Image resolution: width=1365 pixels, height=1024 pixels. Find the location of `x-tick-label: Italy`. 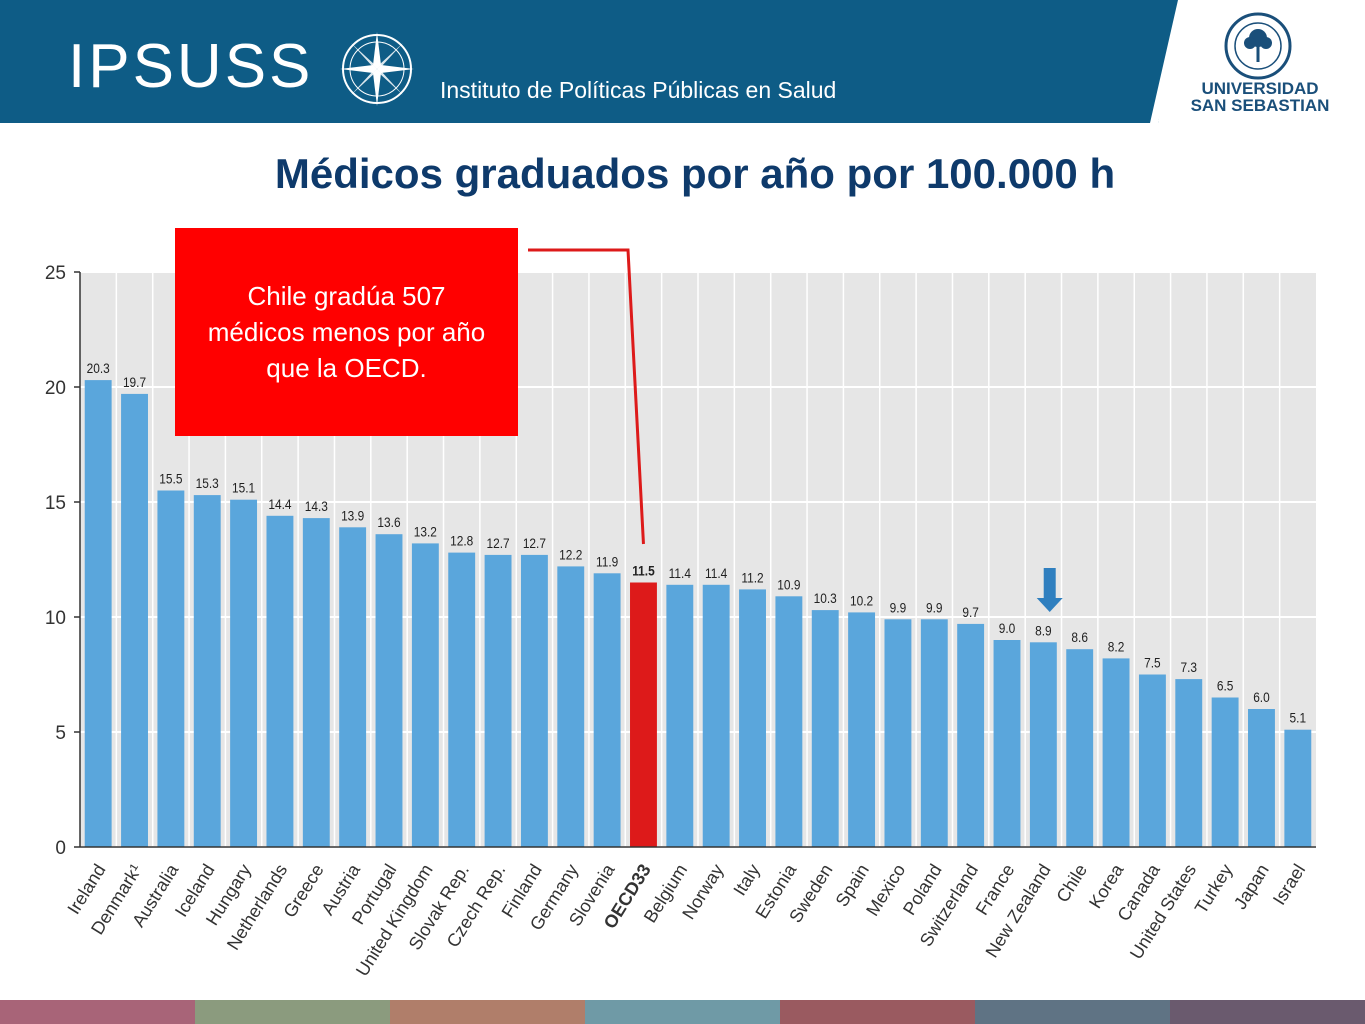

x-tick-label: Italy is located at coordinates (746, 880).